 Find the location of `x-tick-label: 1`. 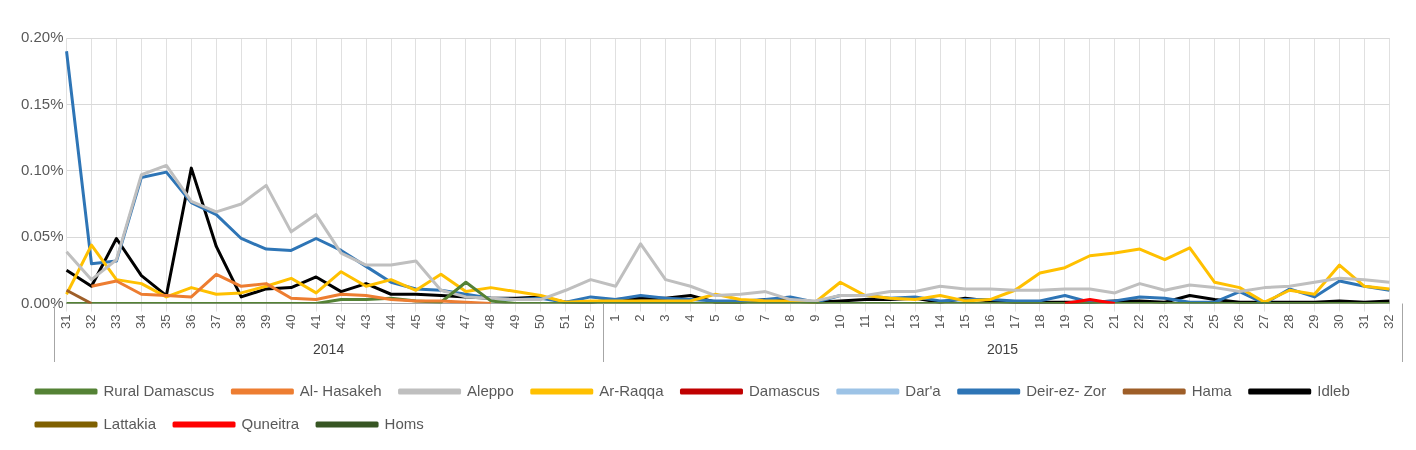

x-tick-label: 1 is located at coordinates (615, 318).